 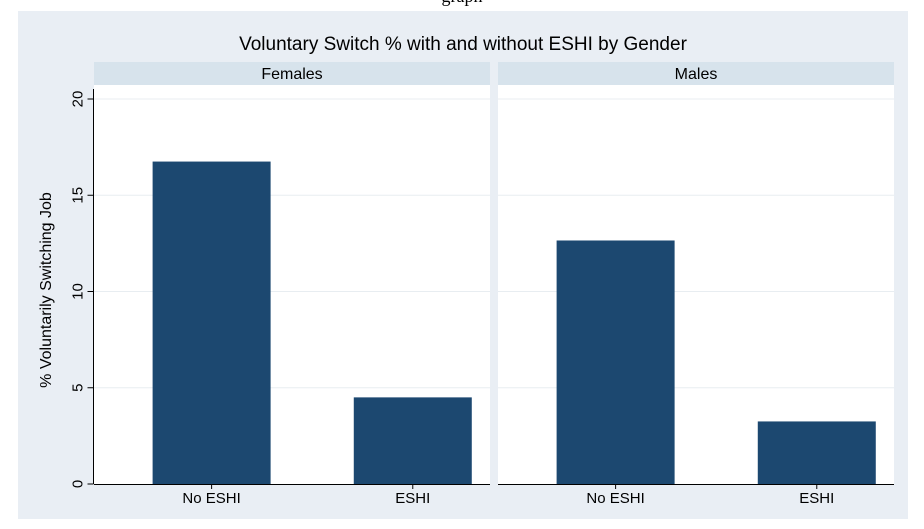 I want to click on cut-off-caption: graph, so click(x=462, y=3).